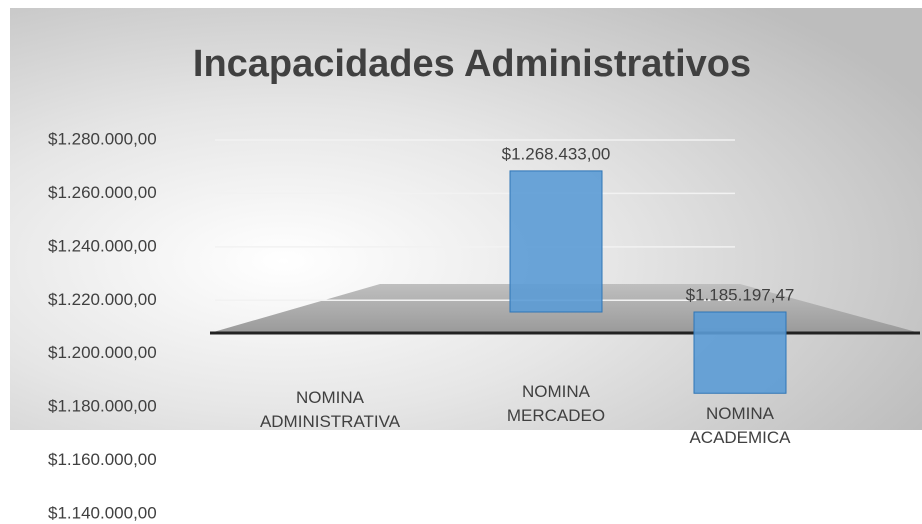  I want to click on x-tick-label: NOMINA ACADEMICA, so click(740, 425).